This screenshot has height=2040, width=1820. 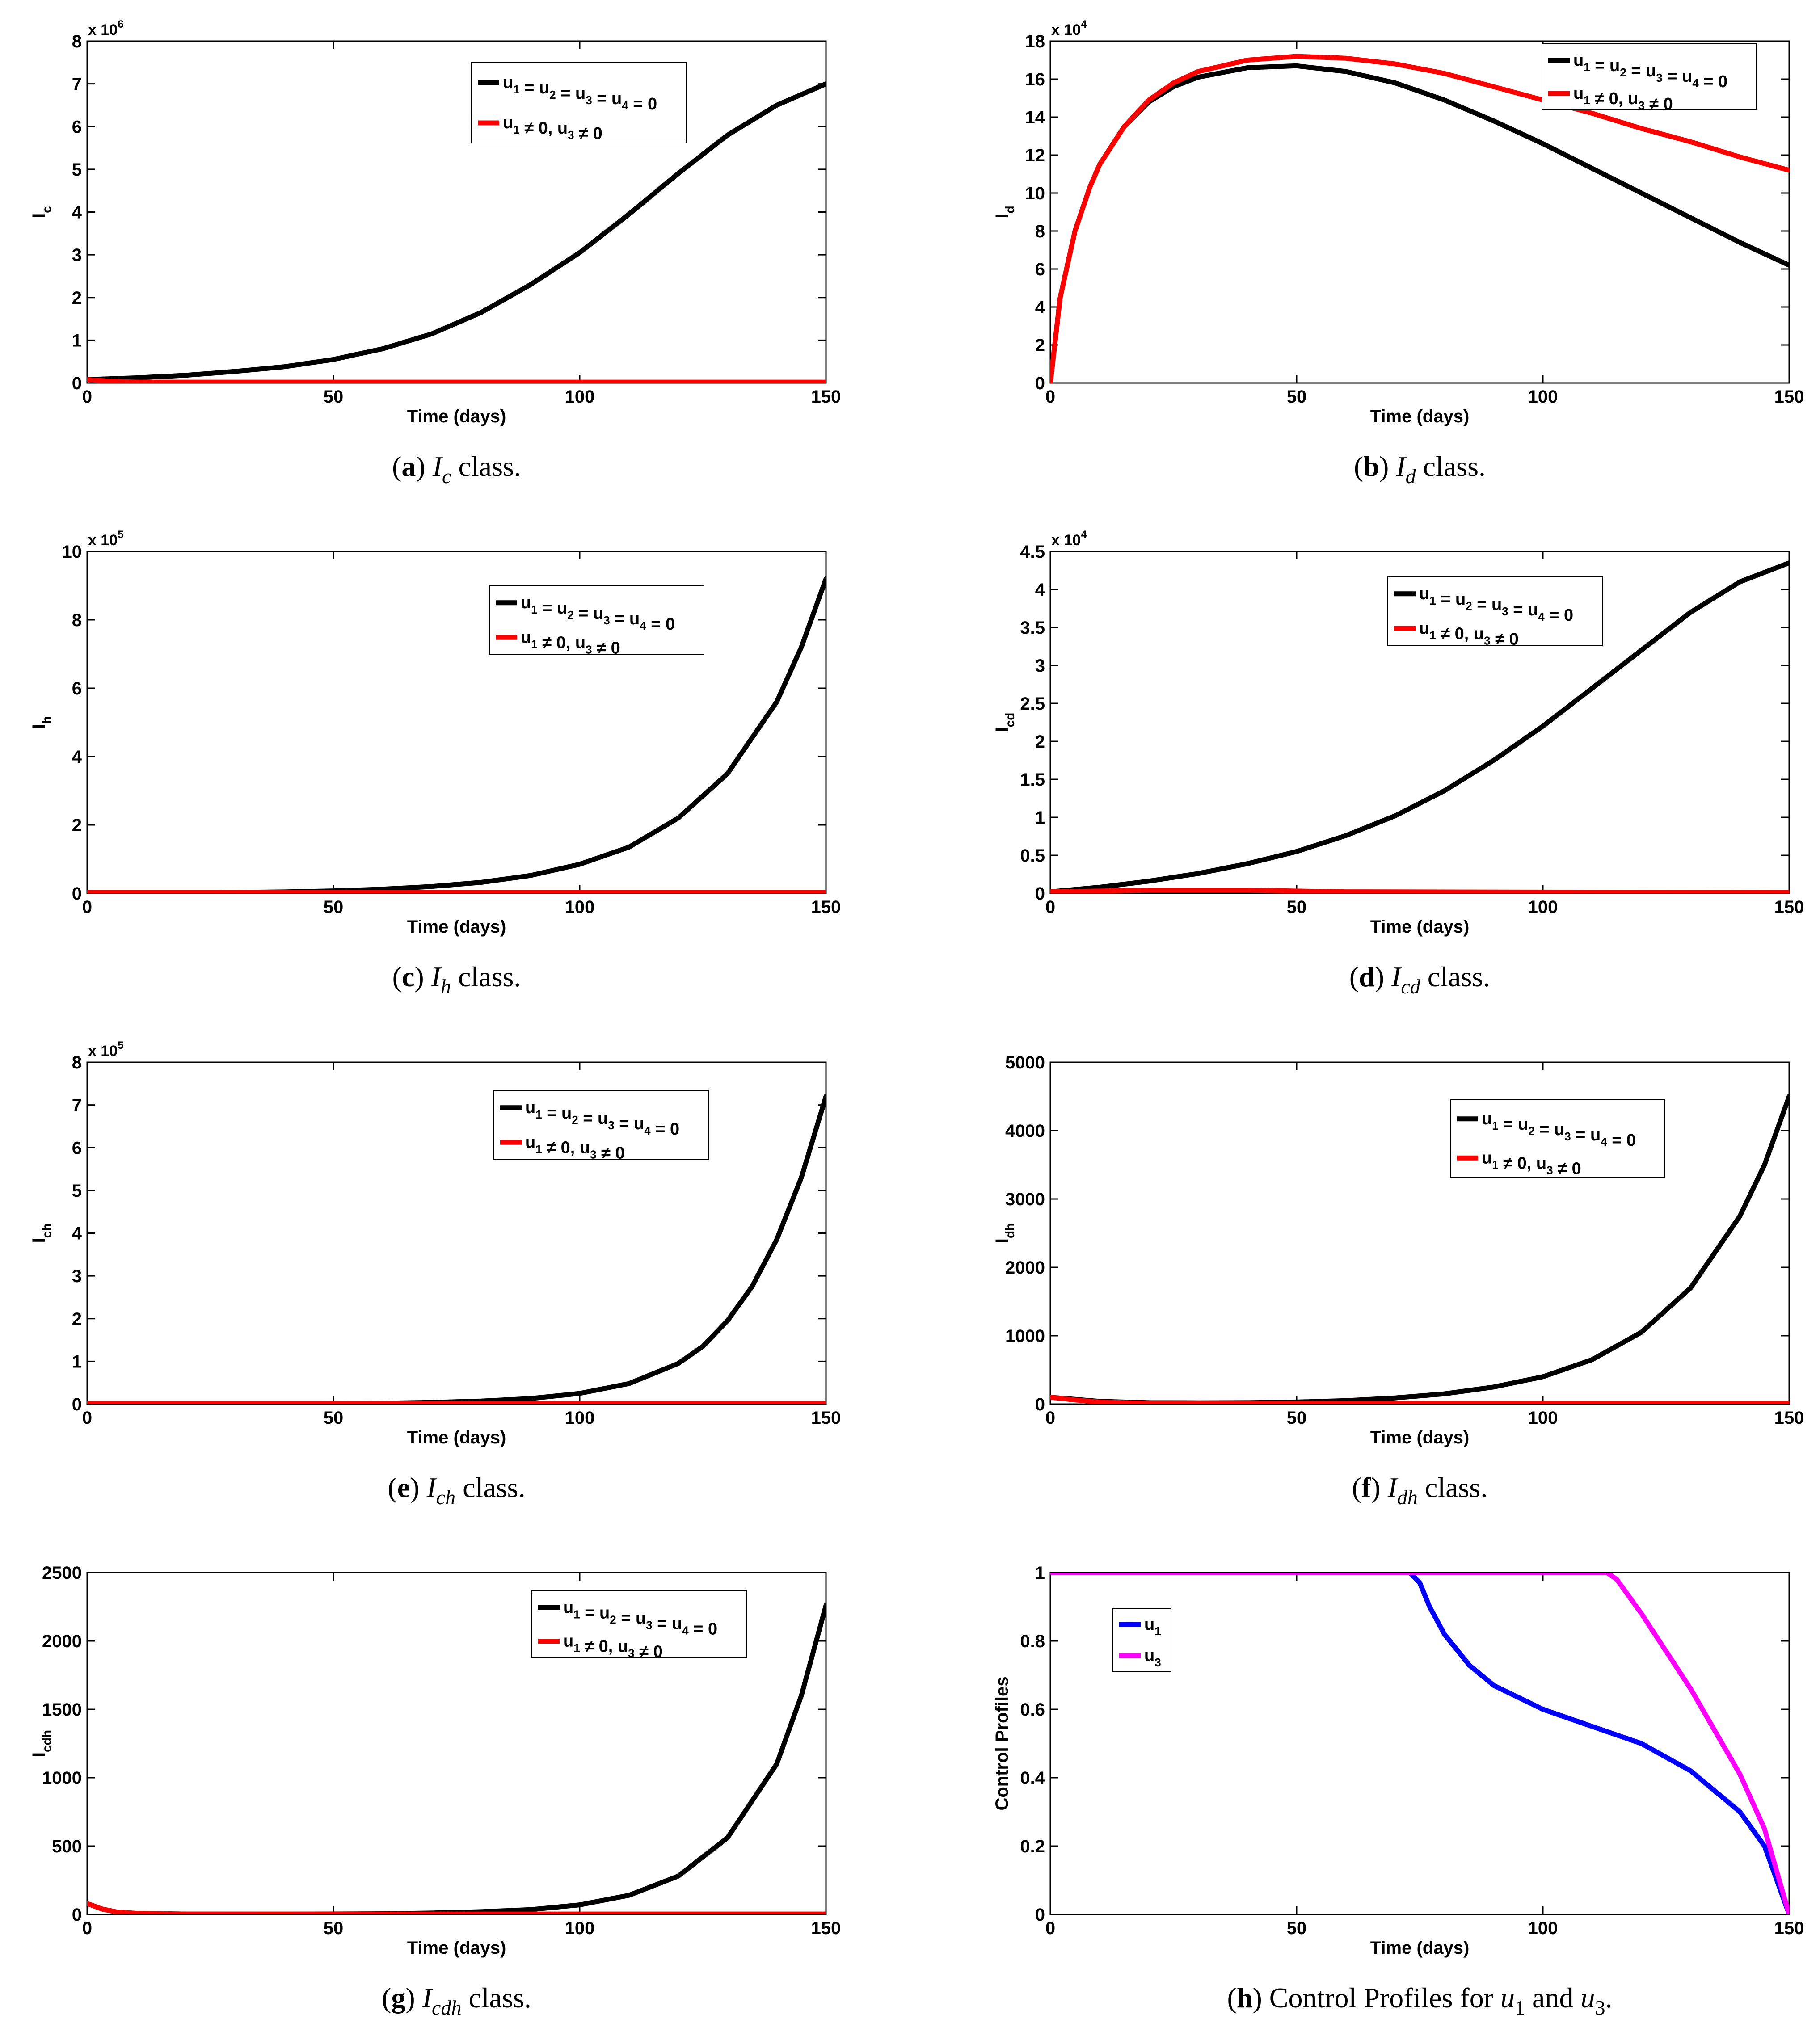 I want to click on y-label-main: Control Profiles, so click(x=1002, y=1743).